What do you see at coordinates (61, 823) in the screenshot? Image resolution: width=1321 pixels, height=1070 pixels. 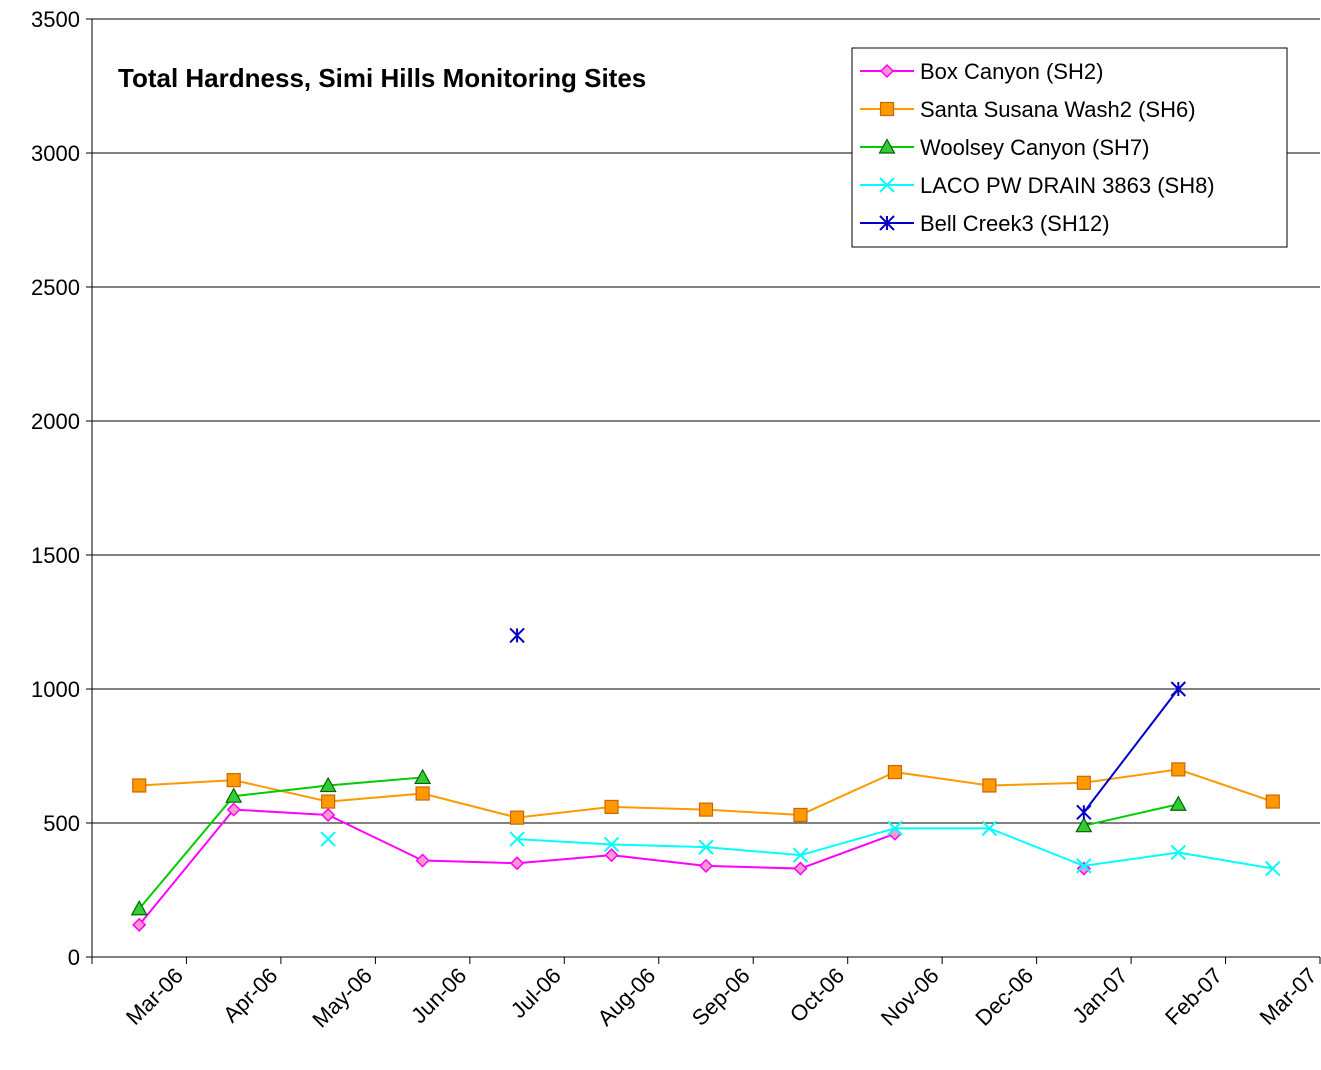 I see `y-tick-label: 500` at bounding box center [61, 823].